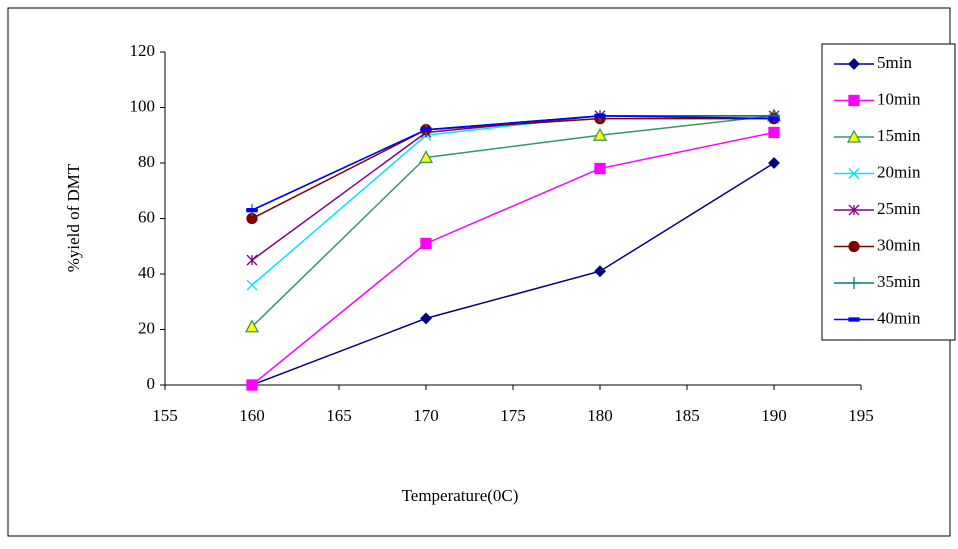  What do you see at coordinates (151, 383) in the screenshot?
I see `y-tick-label: 0` at bounding box center [151, 383].